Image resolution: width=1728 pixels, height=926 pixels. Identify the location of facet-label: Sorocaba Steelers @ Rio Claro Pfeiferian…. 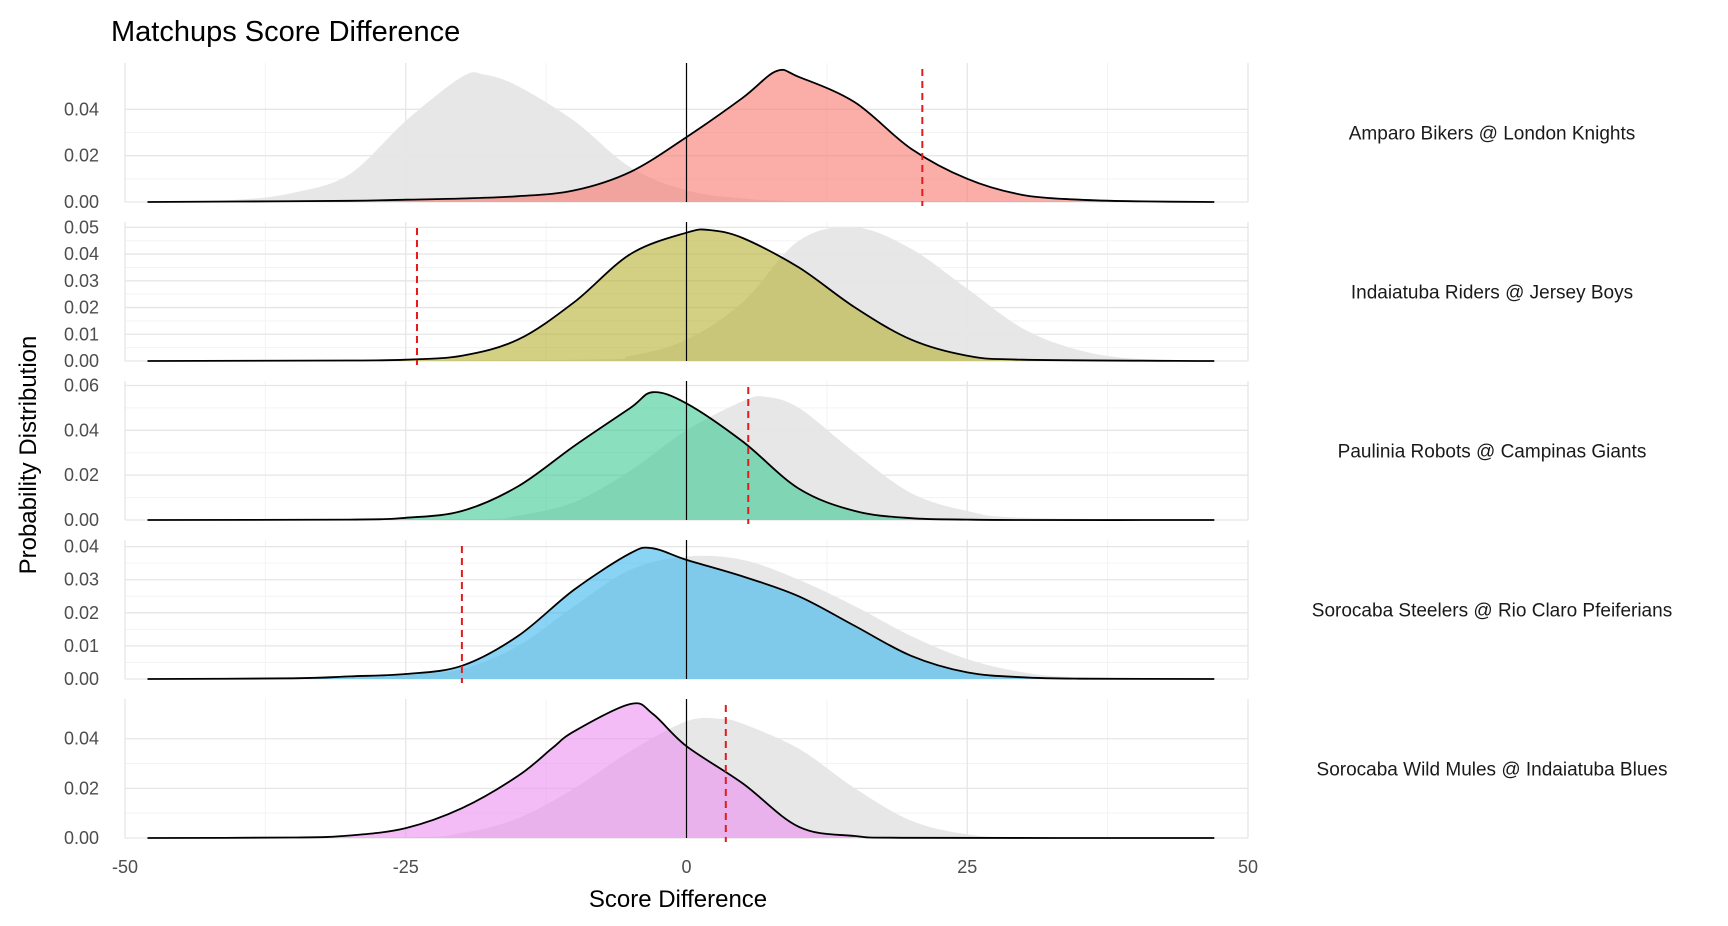
(1492, 611).